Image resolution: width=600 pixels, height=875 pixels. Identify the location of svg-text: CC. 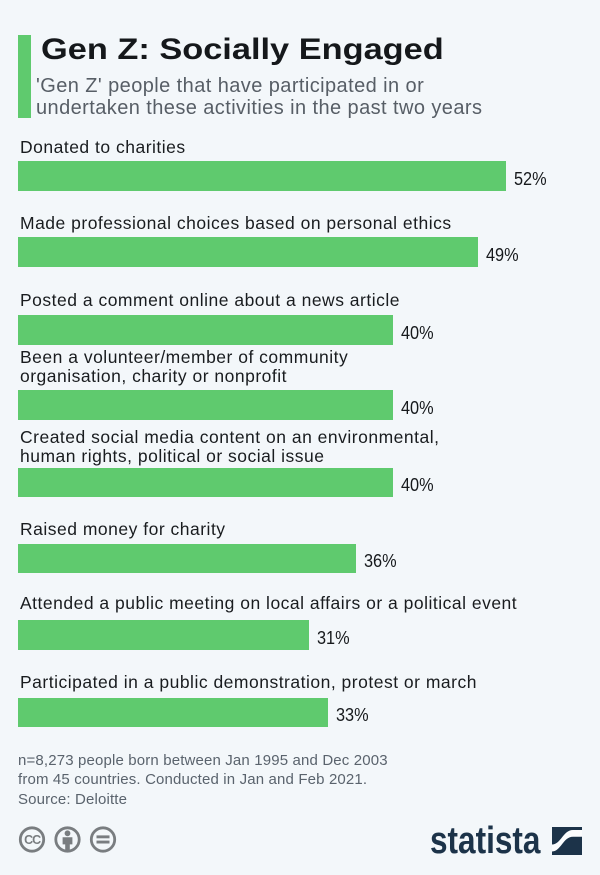
(32, 840).